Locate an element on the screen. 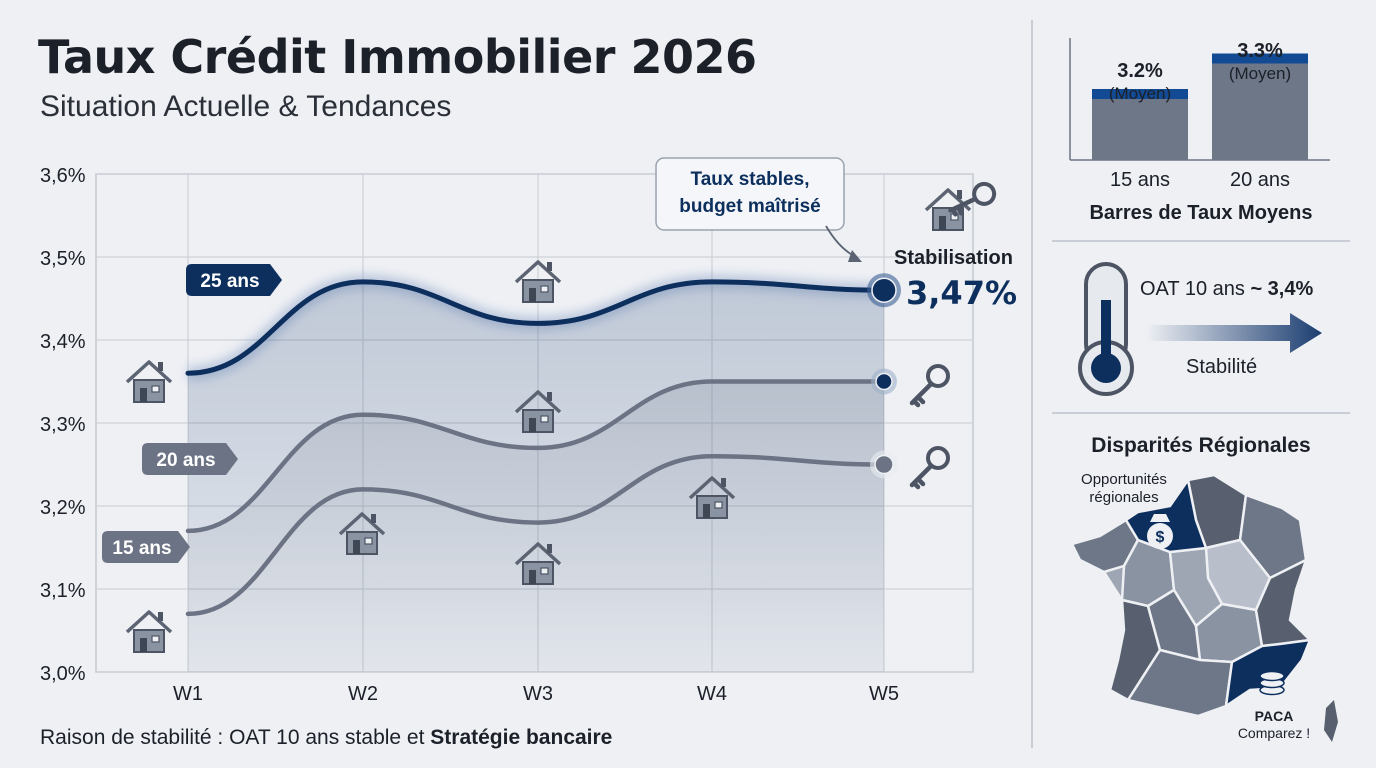 This screenshot has height=768, width=1376. series-label-tag: 20 ans is located at coordinates (190, 459).